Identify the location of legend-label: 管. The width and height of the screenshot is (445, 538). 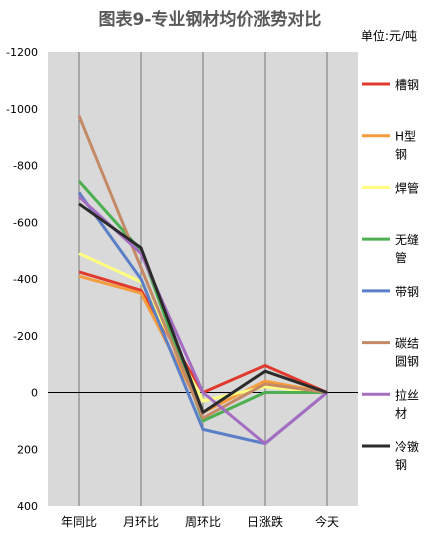
(401, 257).